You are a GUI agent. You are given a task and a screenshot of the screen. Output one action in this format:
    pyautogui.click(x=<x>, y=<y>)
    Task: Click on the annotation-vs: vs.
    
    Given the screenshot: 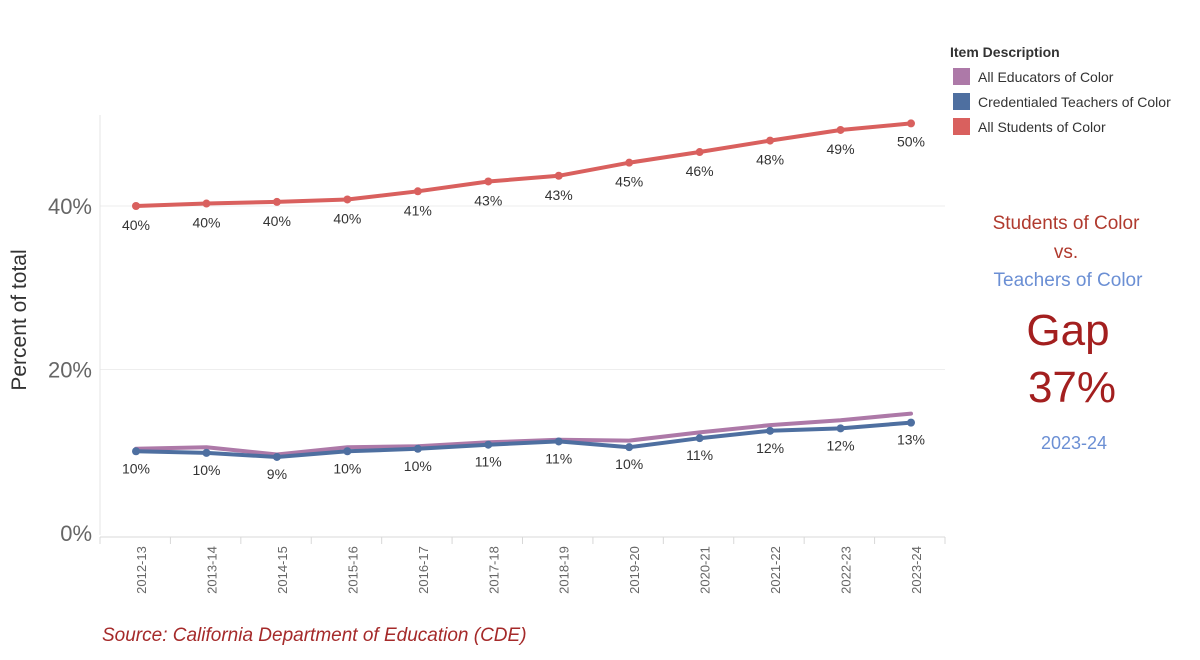 What is the action you would take?
    pyautogui.click(x=1066, y=252)
    